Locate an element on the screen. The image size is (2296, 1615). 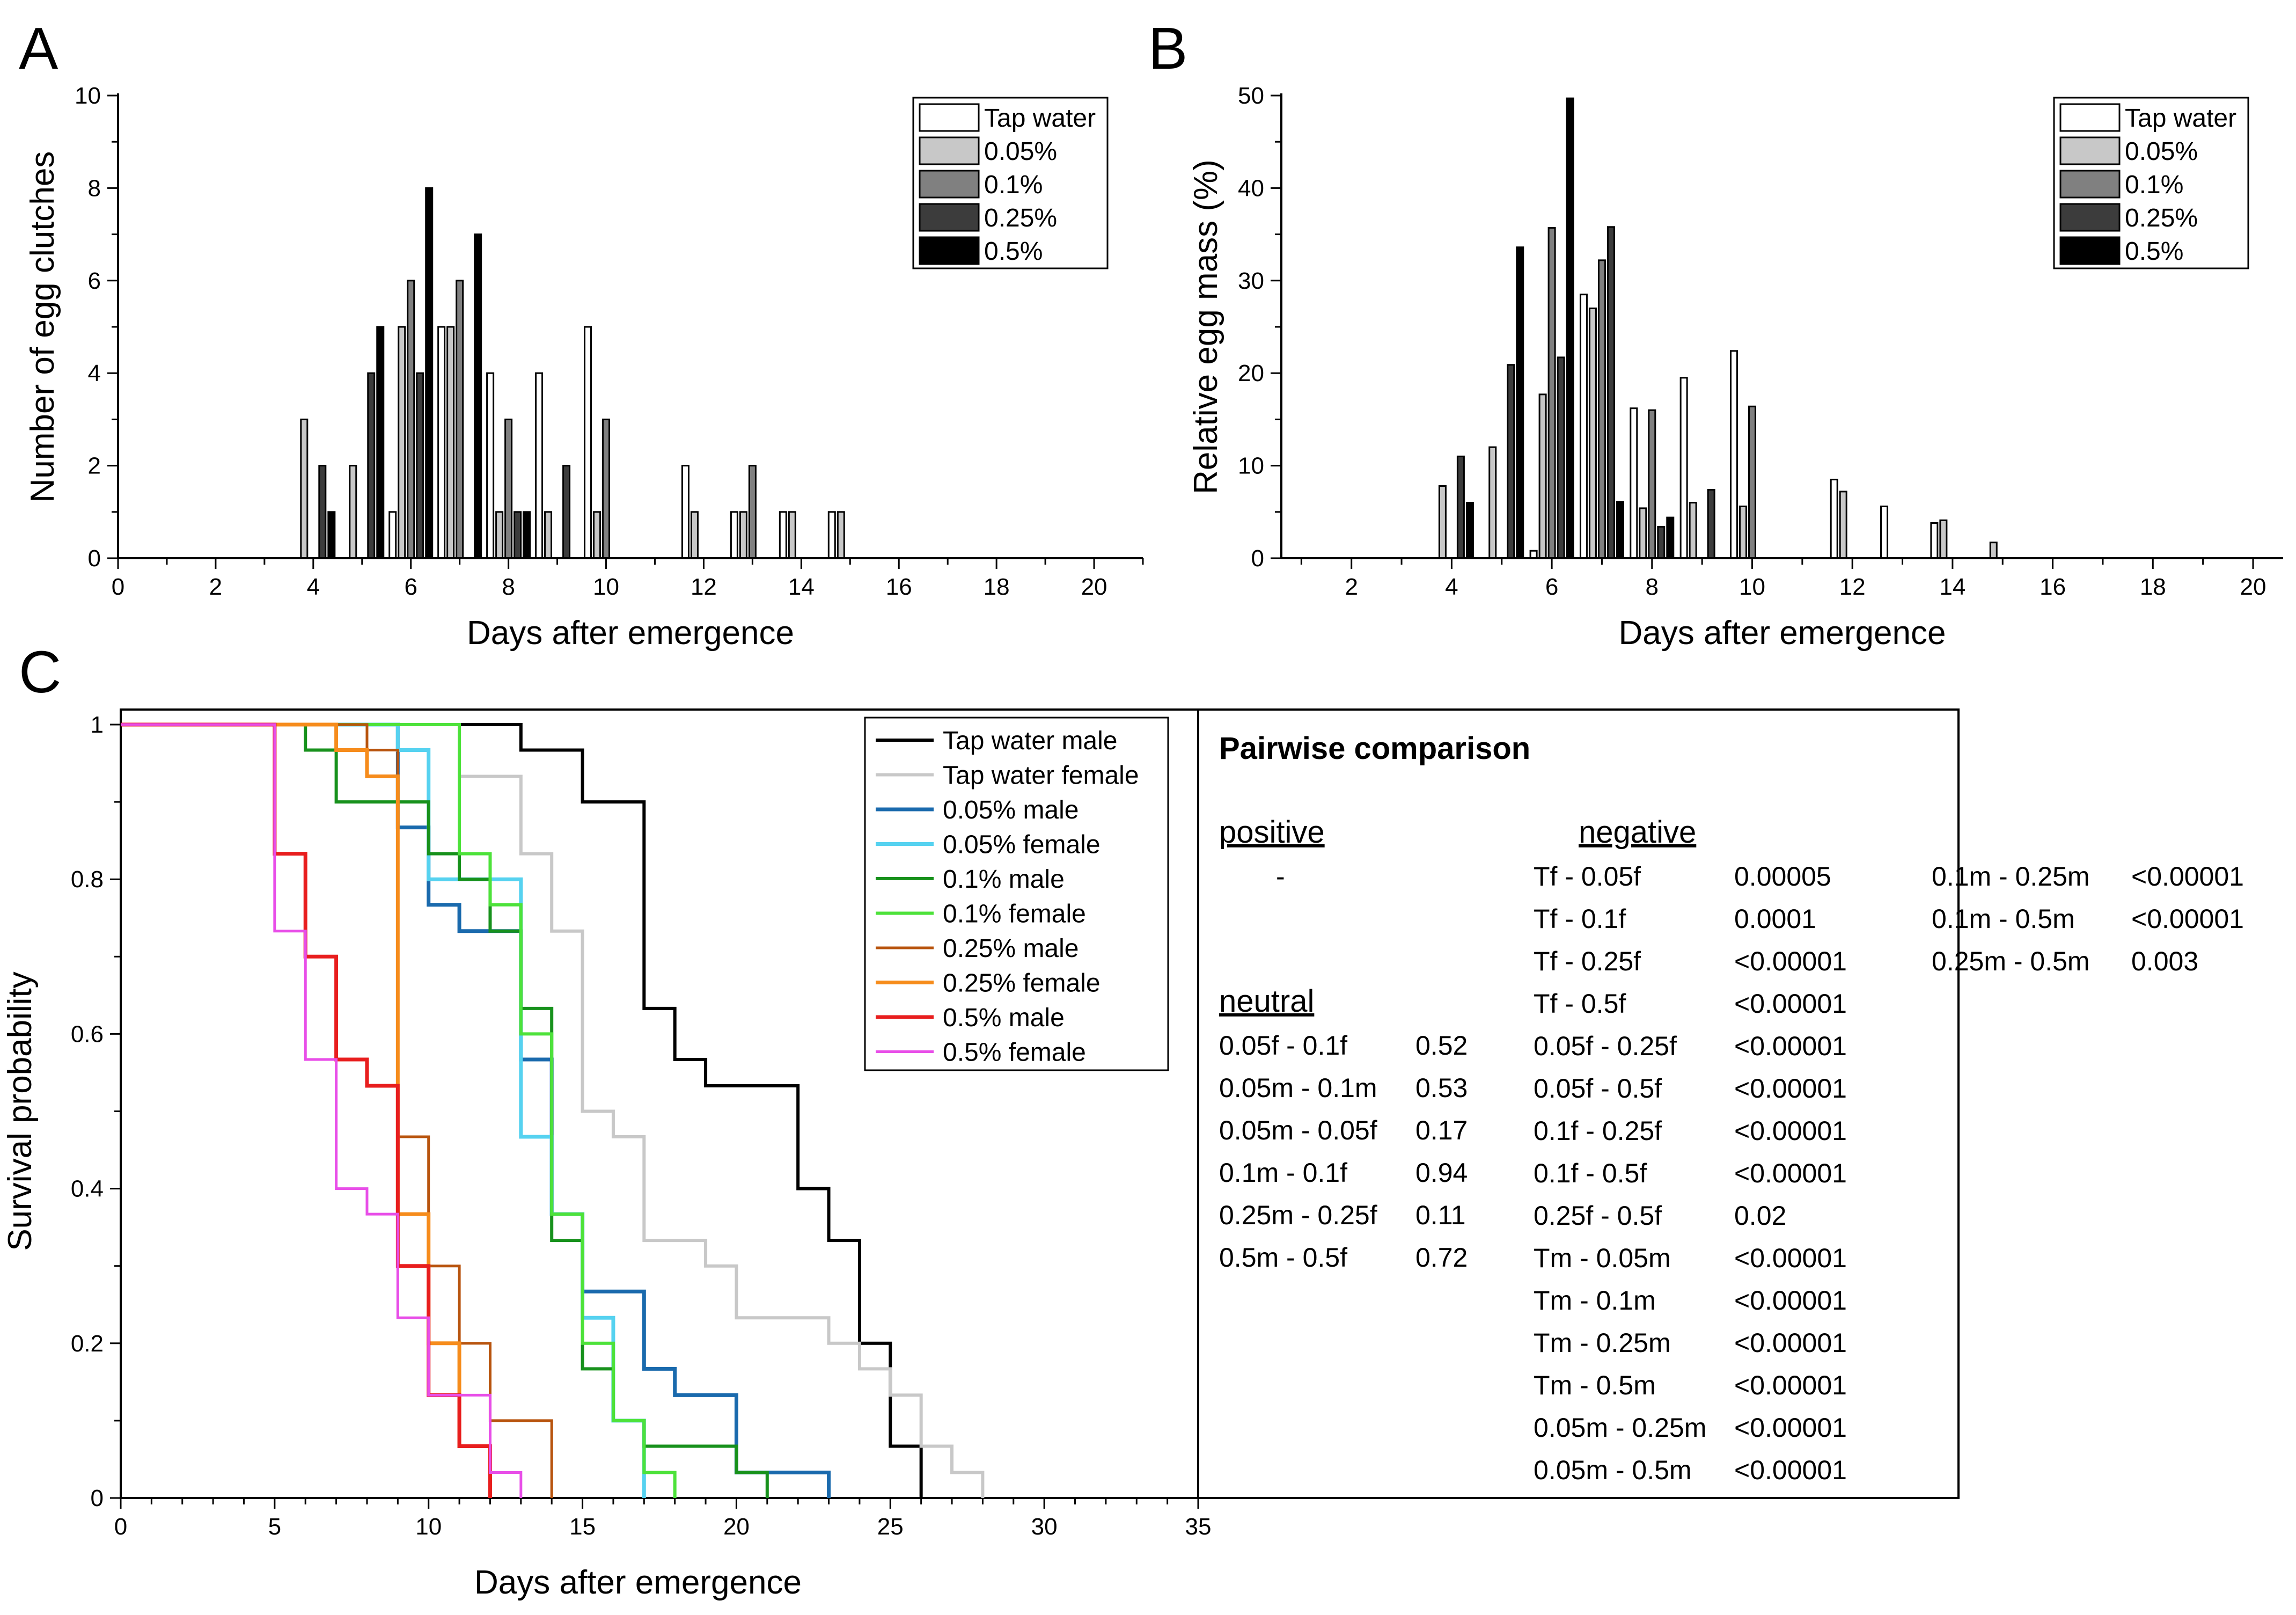
panel-c-legend-label: 0.1% female is located at coordinates (1014, 915).